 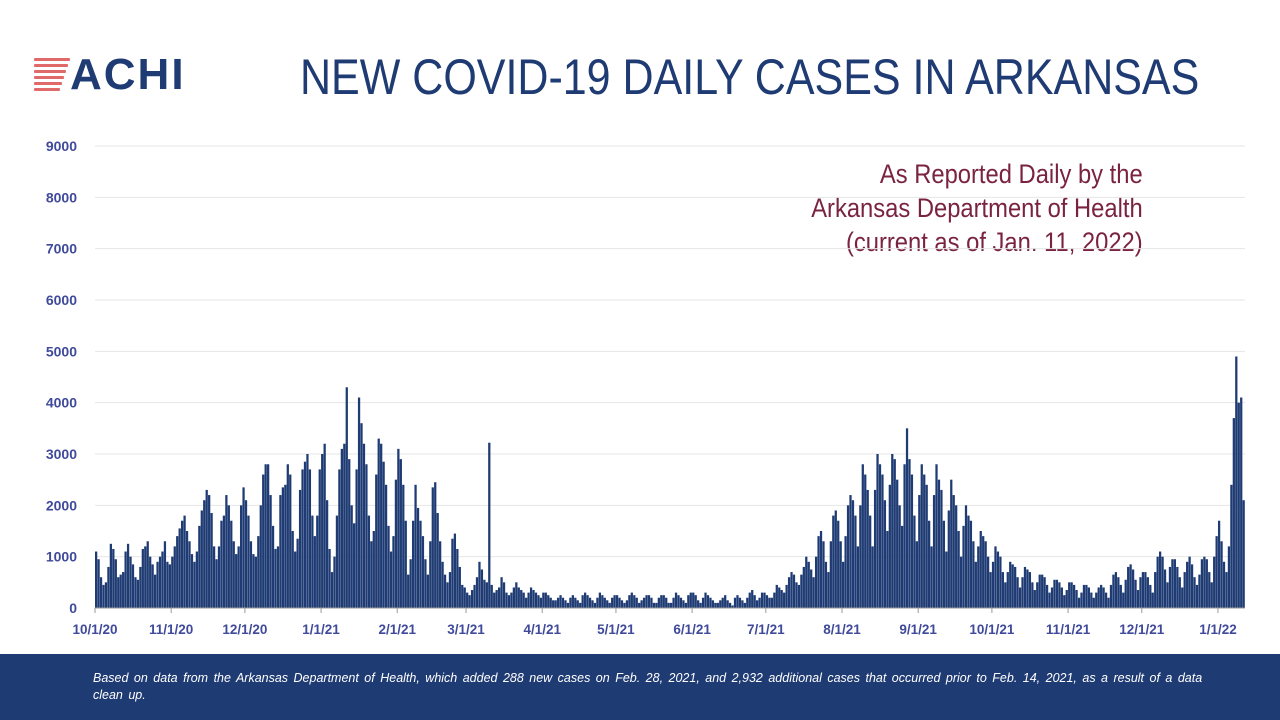 What do you see at coordinates (842, 629) in the screenshot?
I see `x-tick-label: 8/1/21` at bounding box center [842, 629].